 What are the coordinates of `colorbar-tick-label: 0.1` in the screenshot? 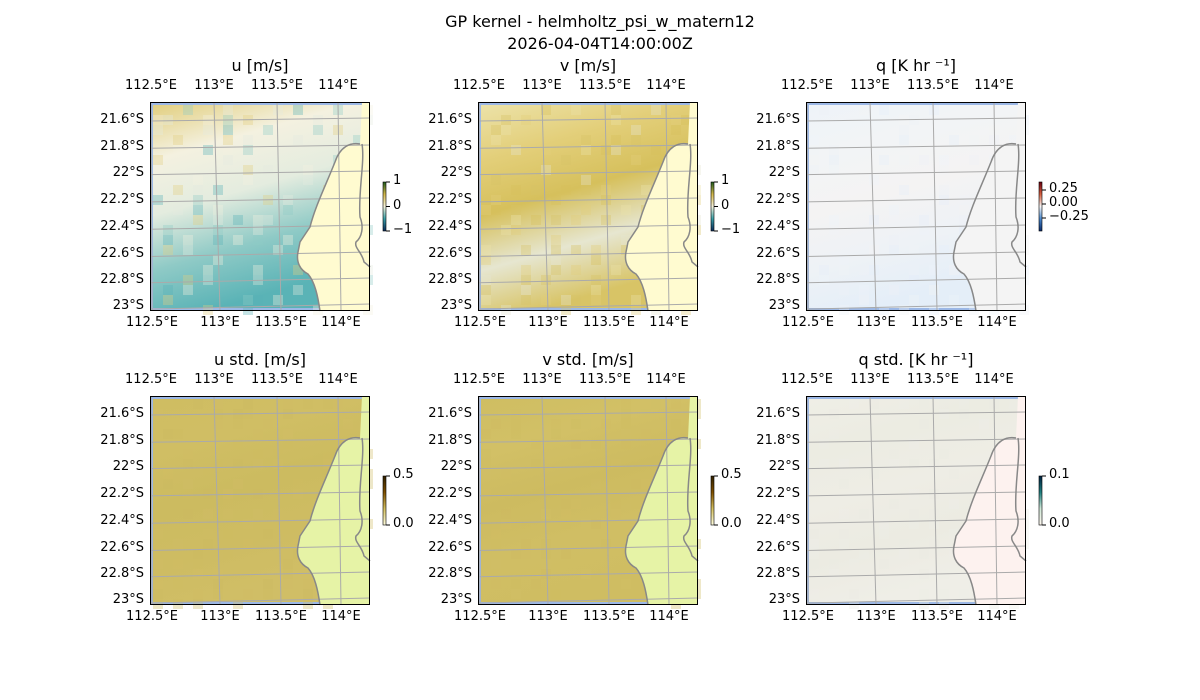 It's located at (1059, 474).